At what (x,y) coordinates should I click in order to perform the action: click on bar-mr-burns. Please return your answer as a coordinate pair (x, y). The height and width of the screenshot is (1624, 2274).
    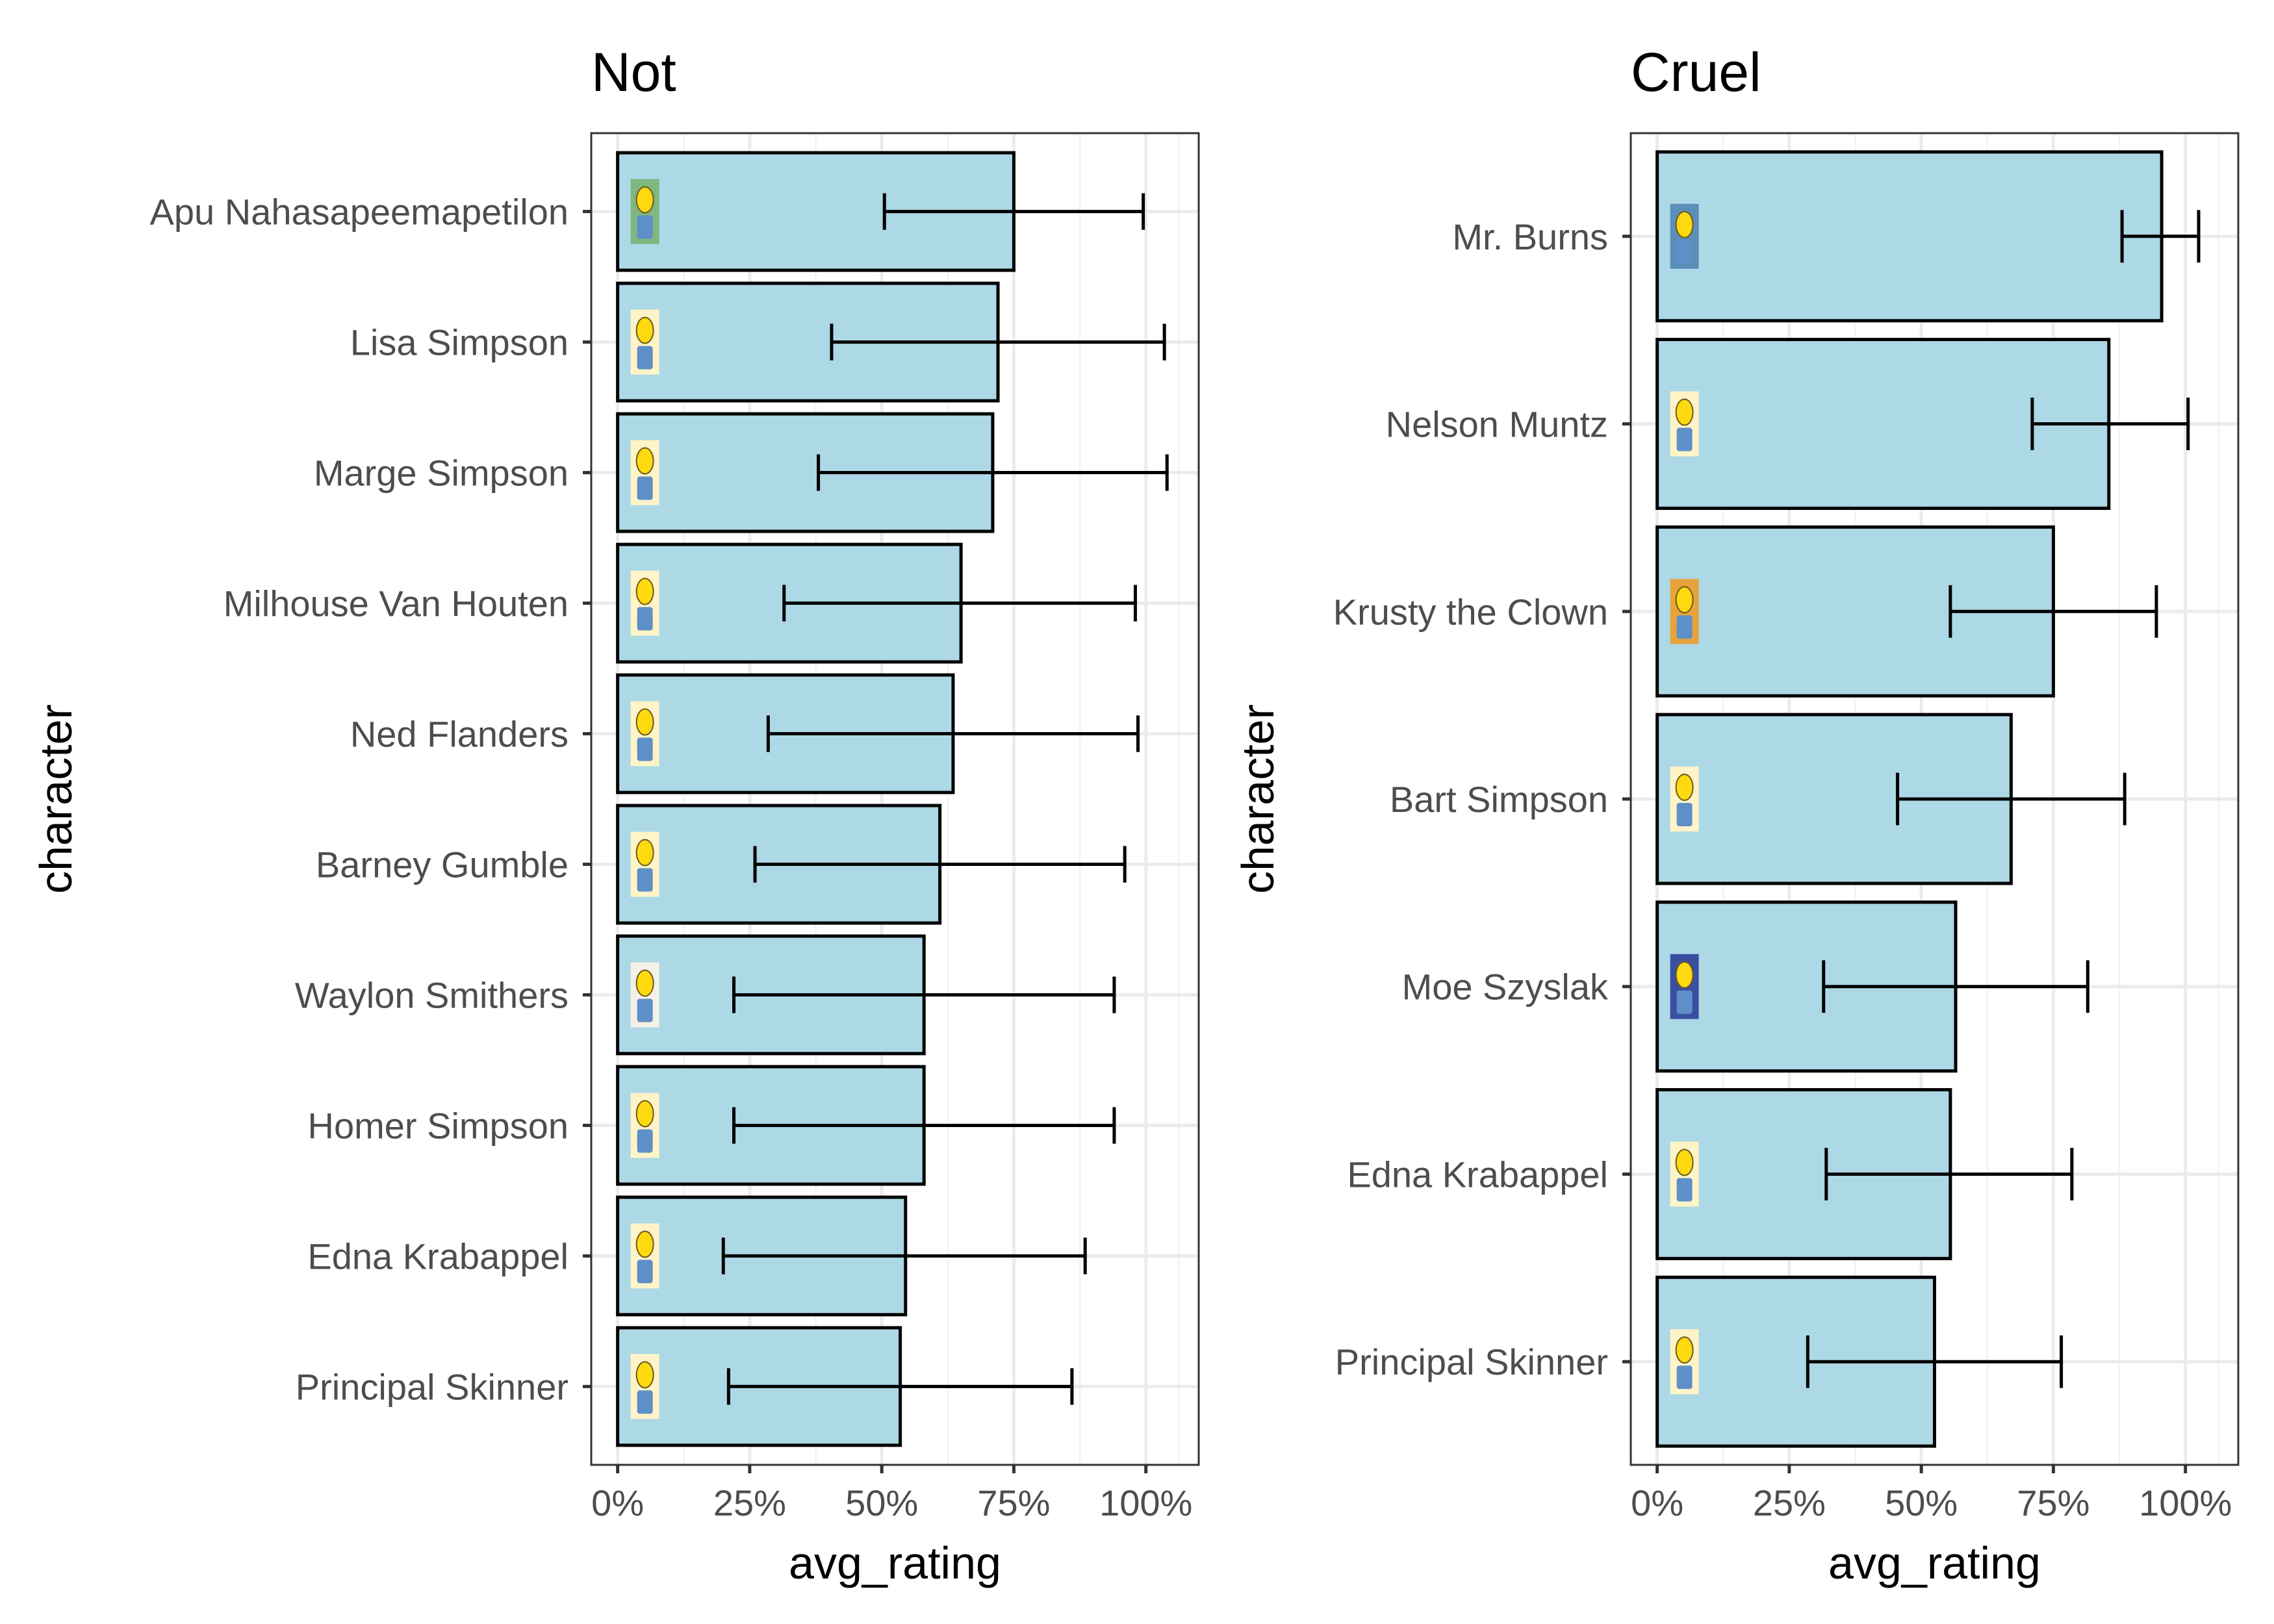
    Looking at the image, I should click on (1909, 236).